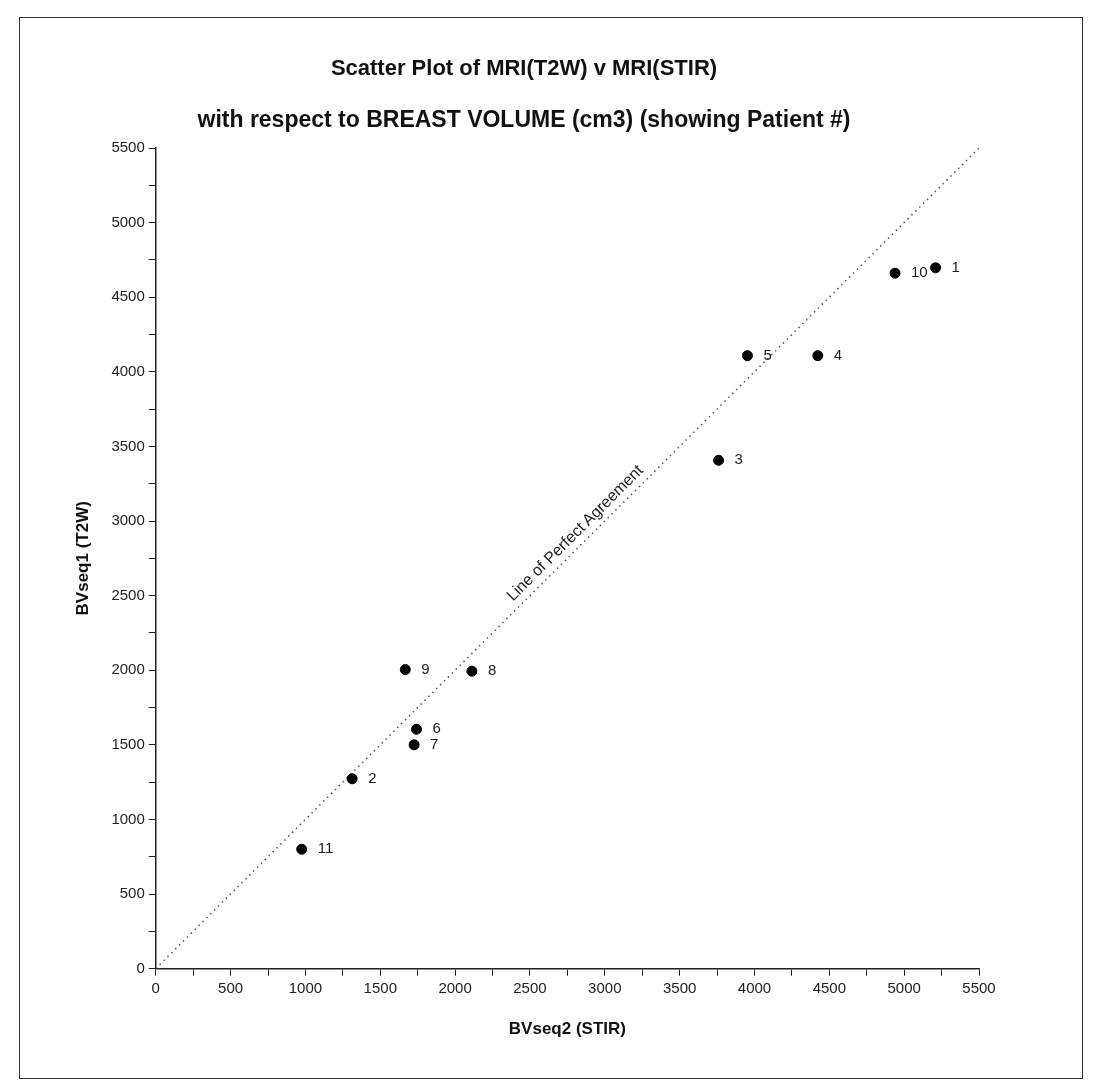  I want to click on x-tick-label: 5500, so click(979, 987).